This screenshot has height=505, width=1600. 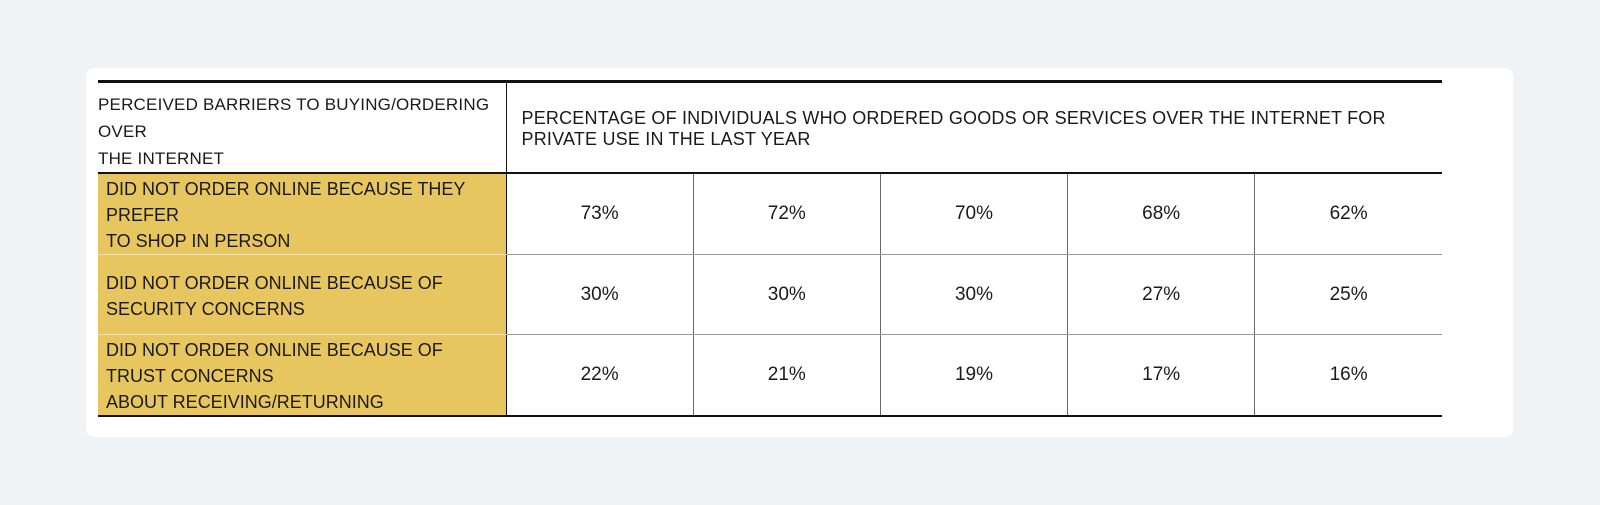 What do you see at coordinates (161, 158) in the screenshot?
I see `barrier-header-line: THE INTERNET` at bounding box center [161, 158].